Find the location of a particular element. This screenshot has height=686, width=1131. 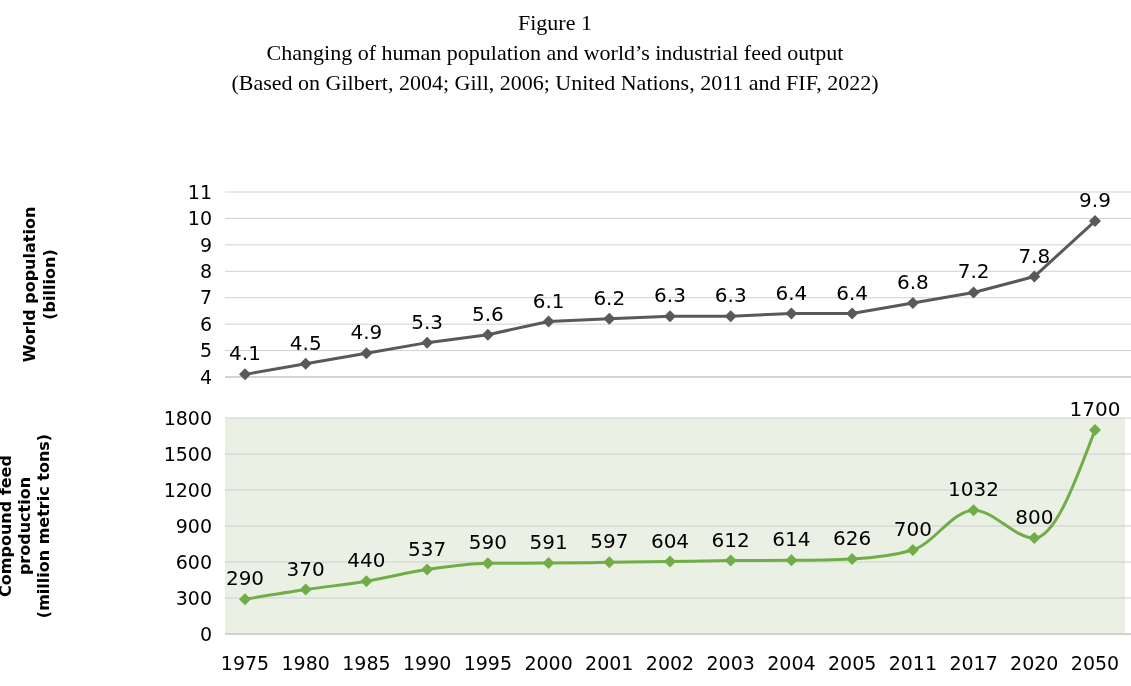

data-label: 7.8 is located at coordinates (1034, 255).